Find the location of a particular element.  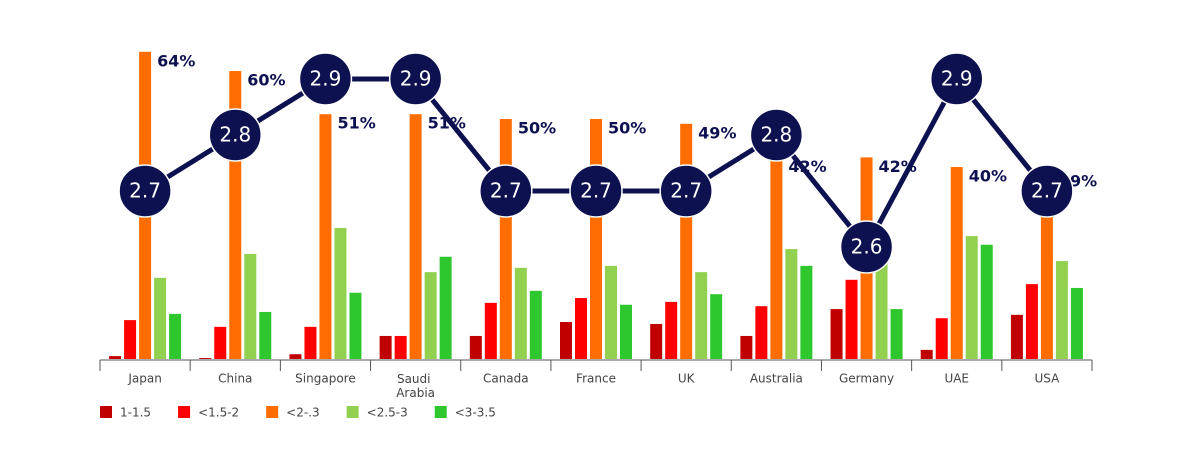

x-tick-label: China is located at coordinates (235, 379).